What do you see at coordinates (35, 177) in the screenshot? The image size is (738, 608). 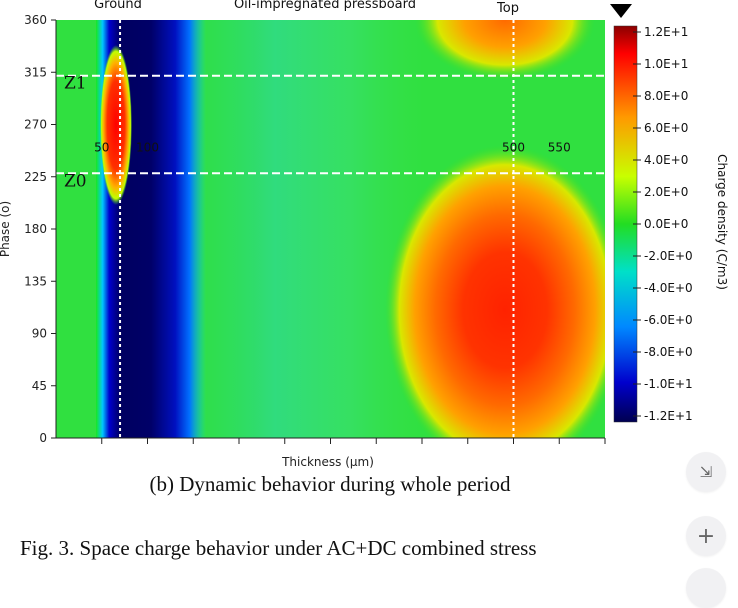 I see `y-tick-label: 225` at bounding box center [35, 177].